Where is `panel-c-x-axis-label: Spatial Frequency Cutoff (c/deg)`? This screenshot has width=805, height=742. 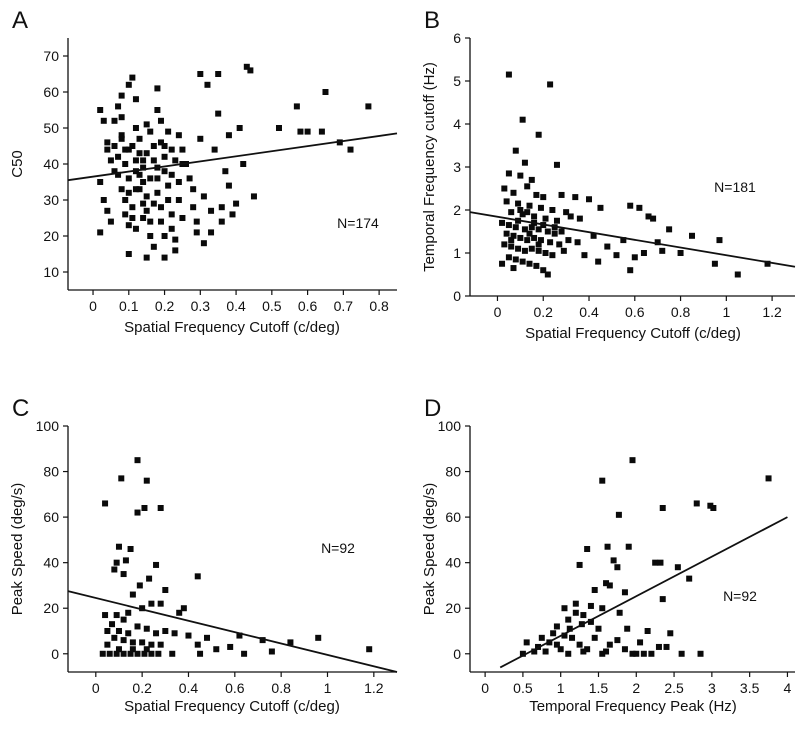 panel-c-x-axis-label: Spatial Frequency Cutoff (c/deg) is located at coordinates (232, 706).